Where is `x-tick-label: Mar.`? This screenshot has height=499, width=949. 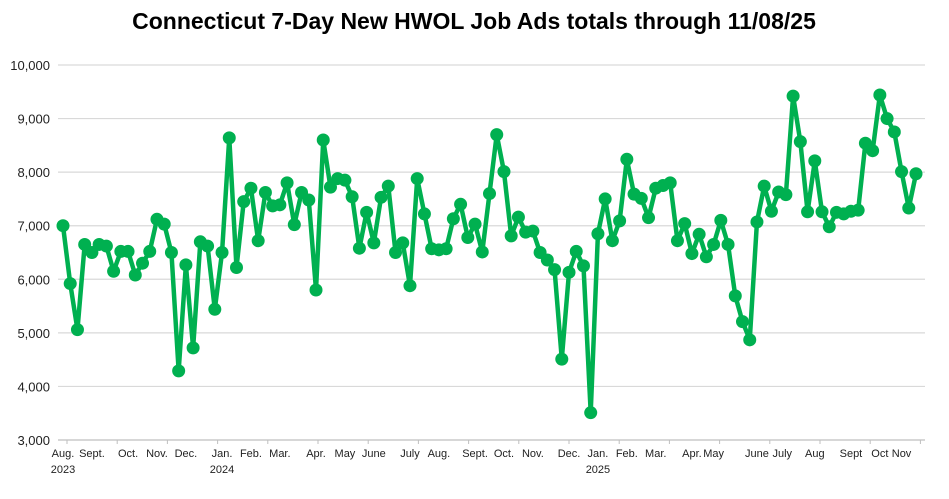
x-tick-label: Mar. is located at coordinates (279, 454).